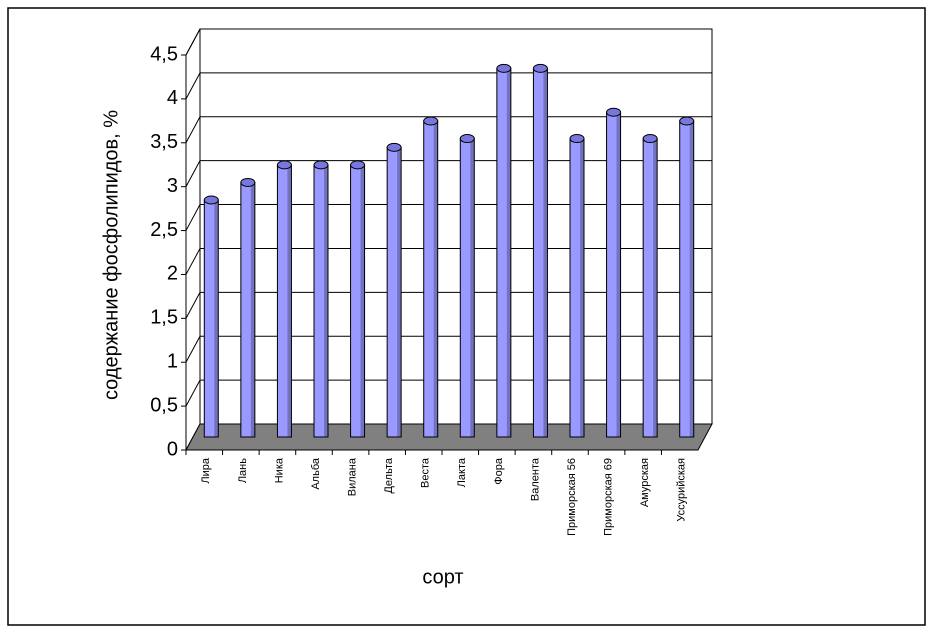 This screenshot has width=934, height=635. Describe the element at coordinates (389, 475) in the screenshot. I see `x-tick-label: Дельта` at that location.